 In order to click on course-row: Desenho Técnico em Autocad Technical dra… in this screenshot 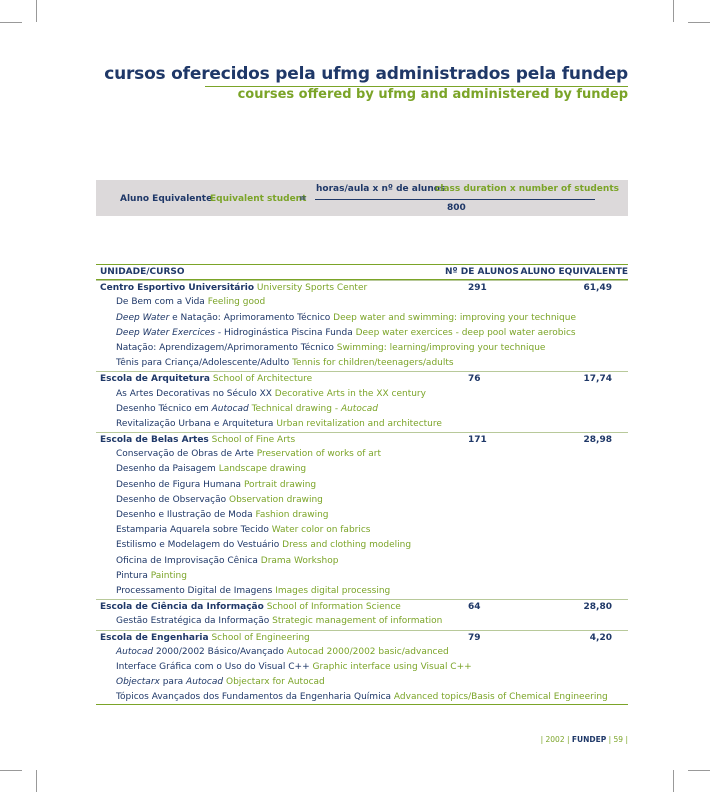, I will do `click(362, 409)`.